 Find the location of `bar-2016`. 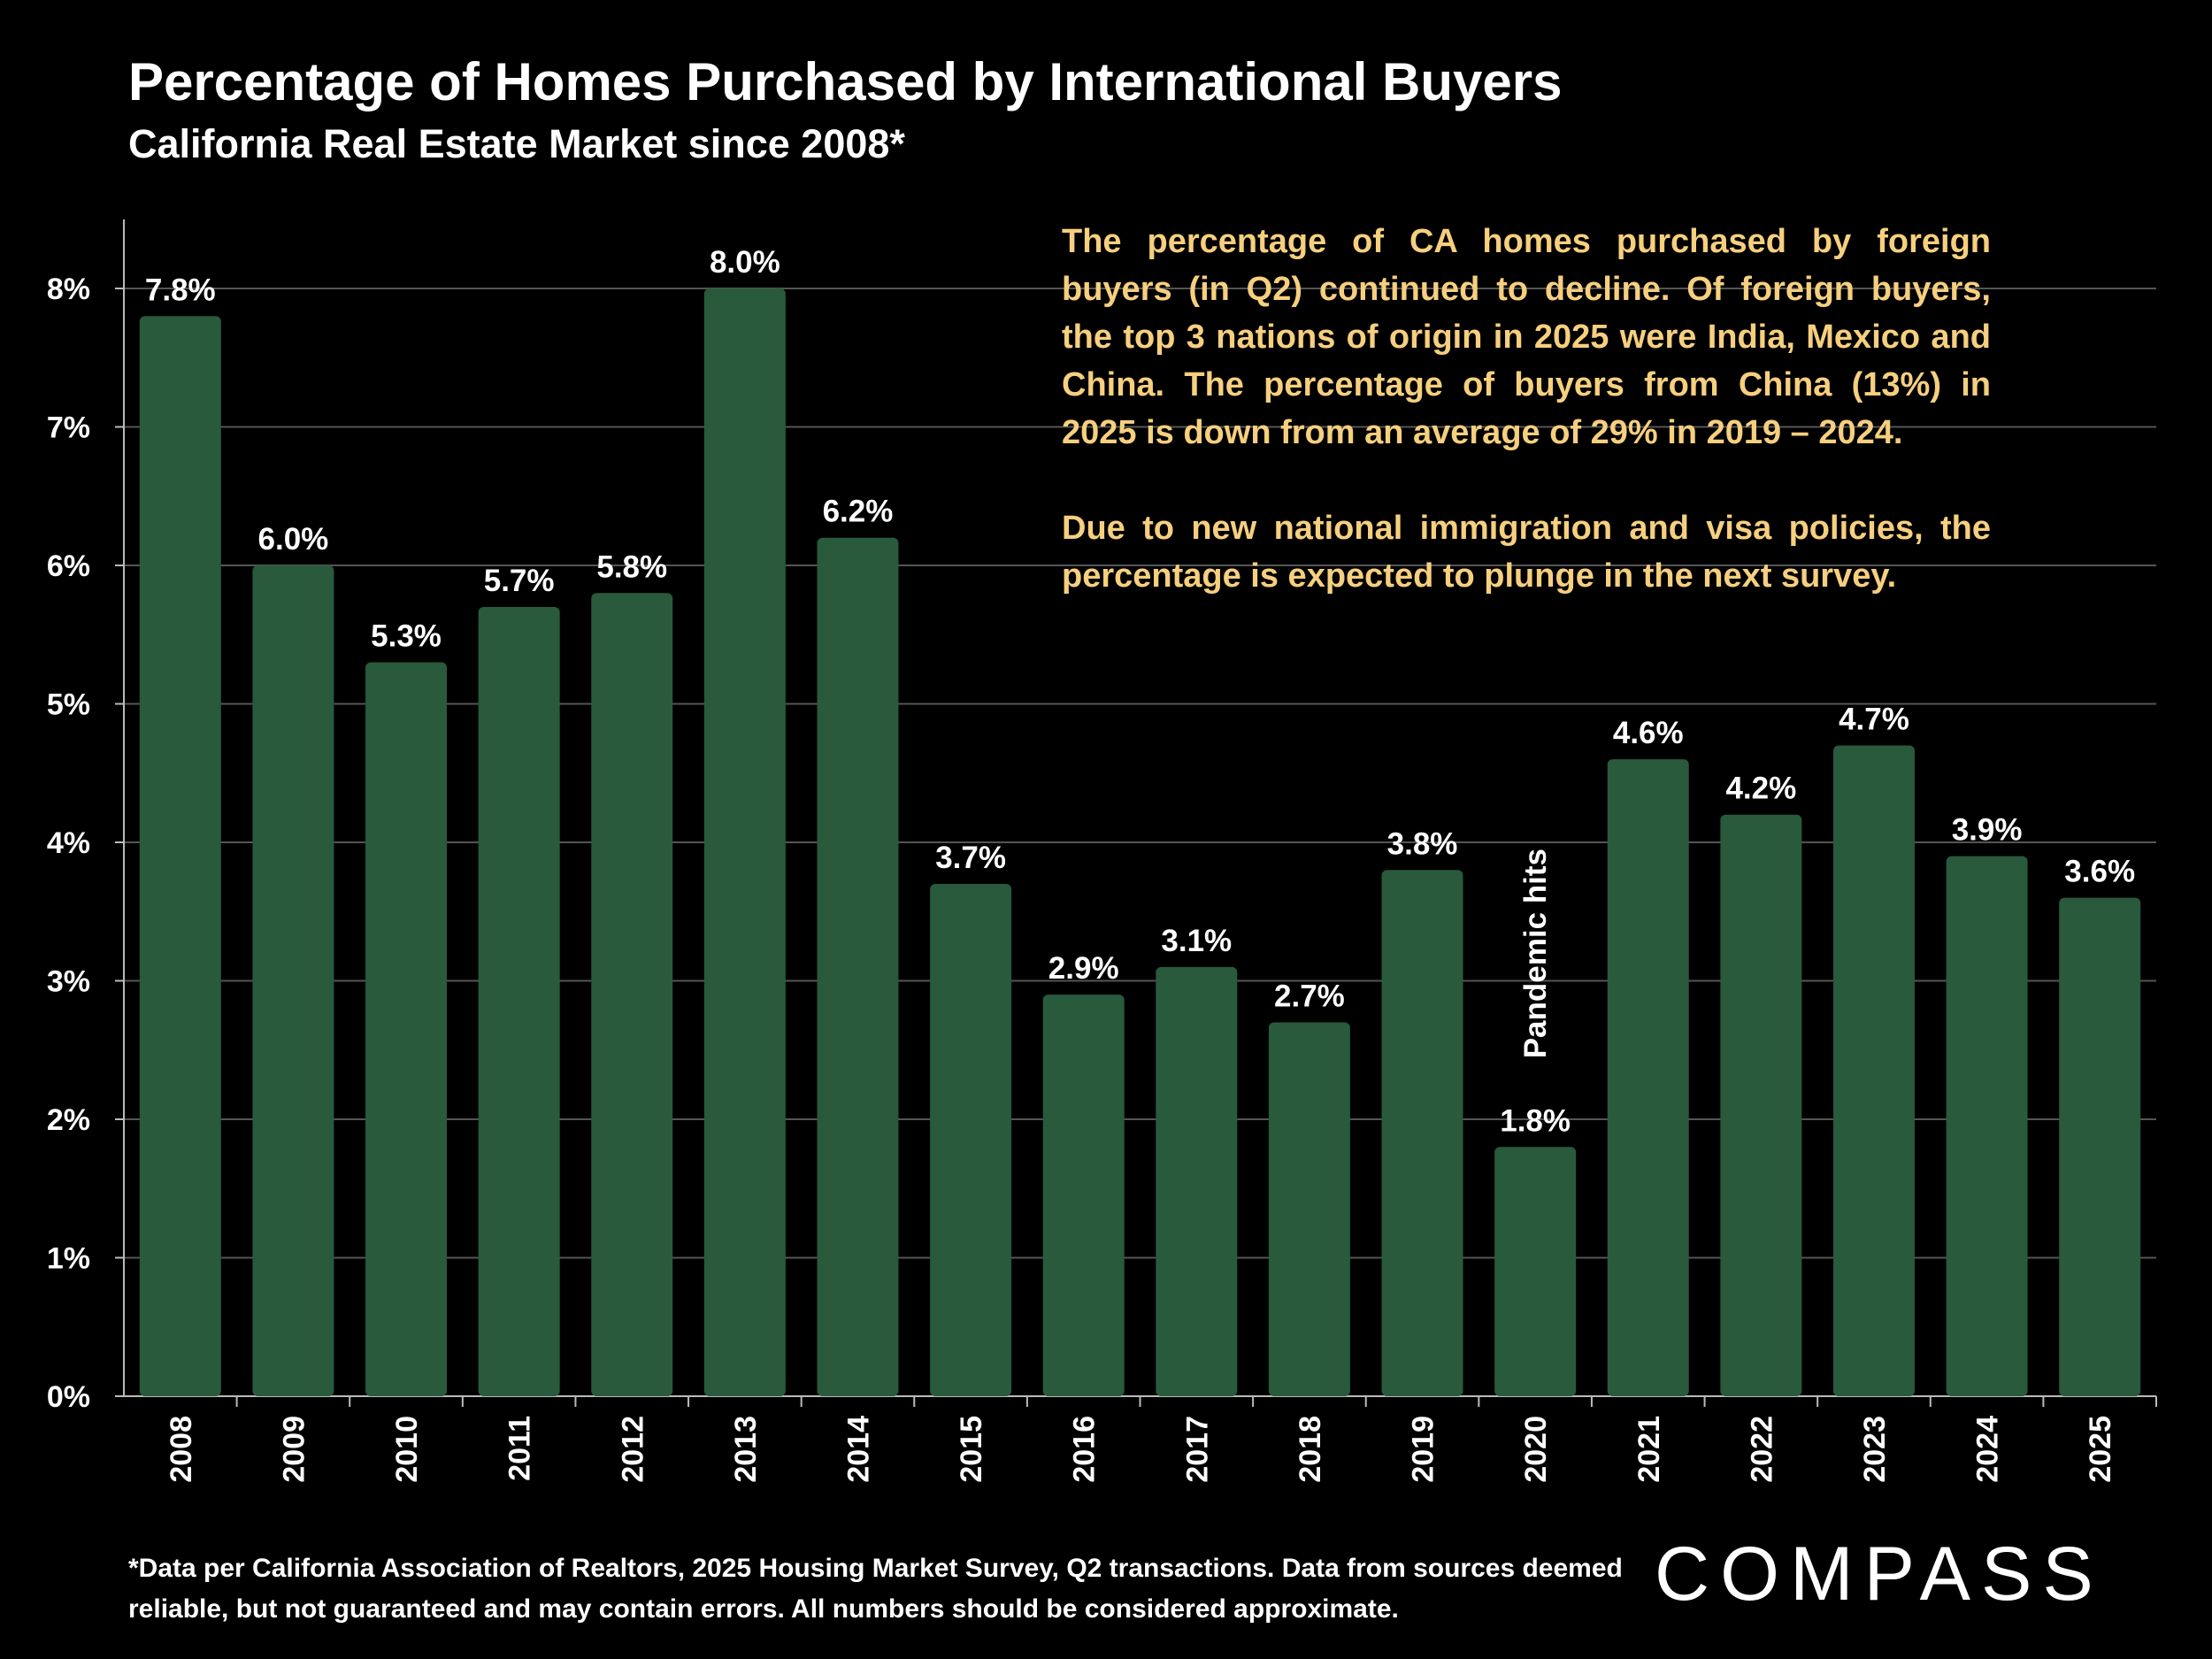

bar-2016 is located at coordinates (1084, 1196).